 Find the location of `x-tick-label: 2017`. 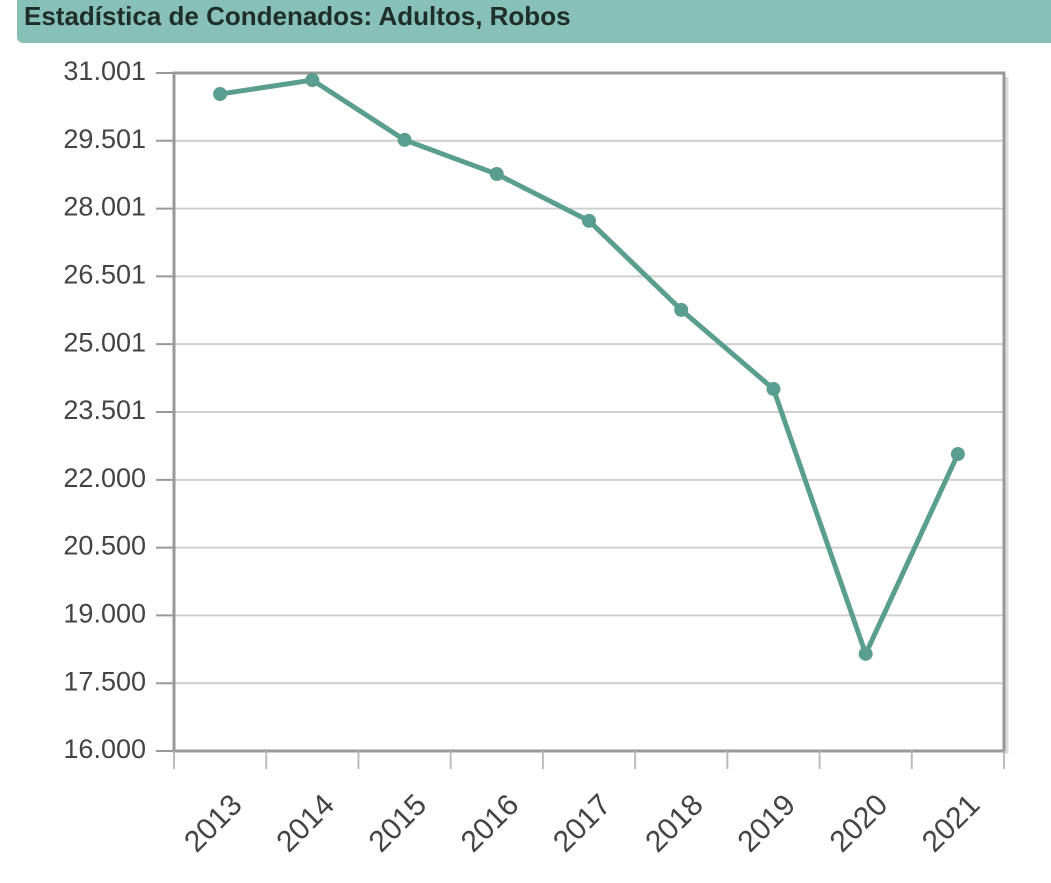

x-tick-label: 2017 is located at coordinates (582, 823).